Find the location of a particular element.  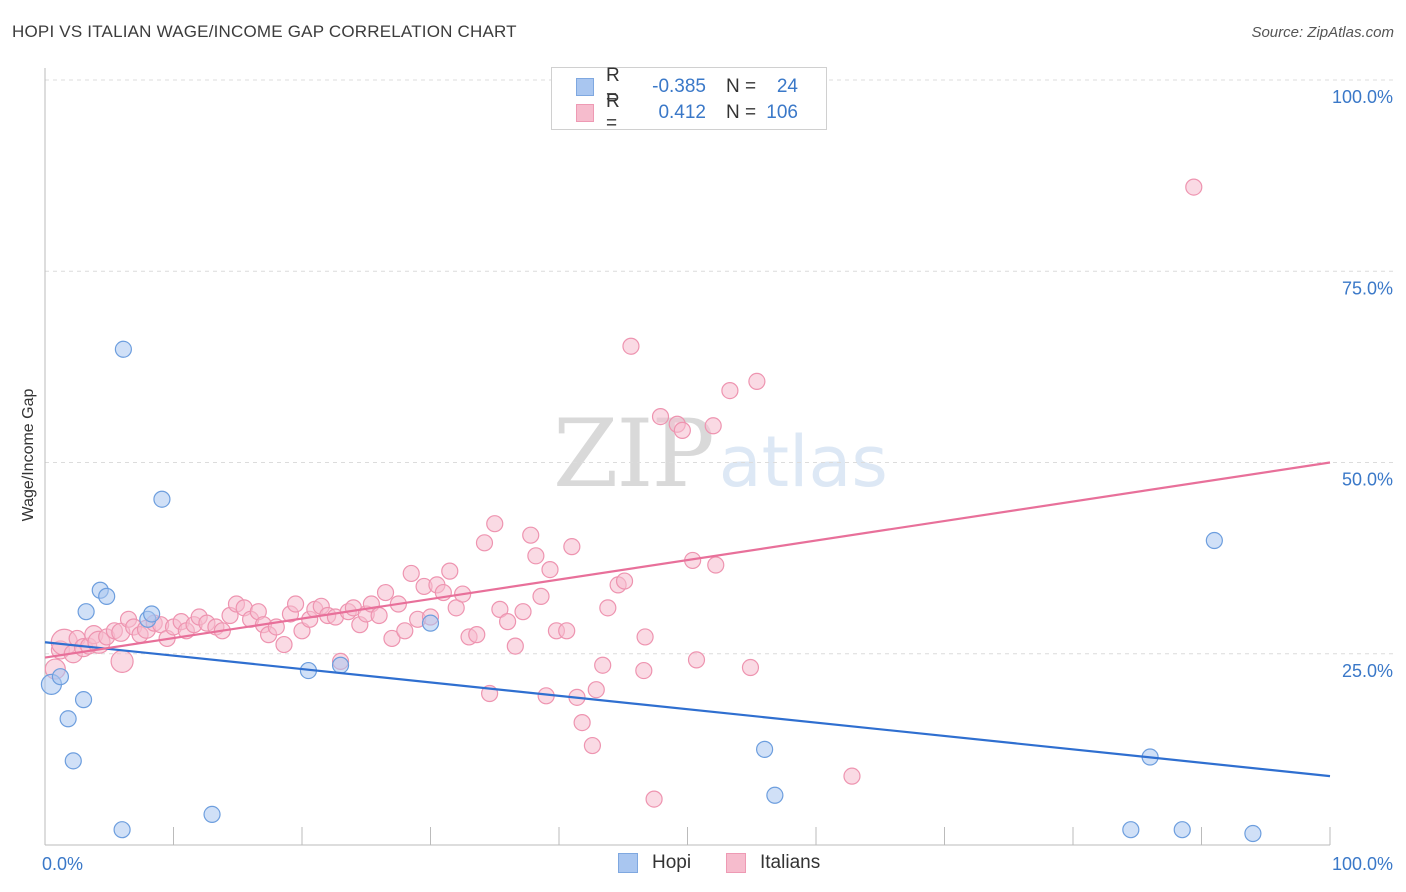

watermark-zip: ZIP is located at coordinates (634, 454).